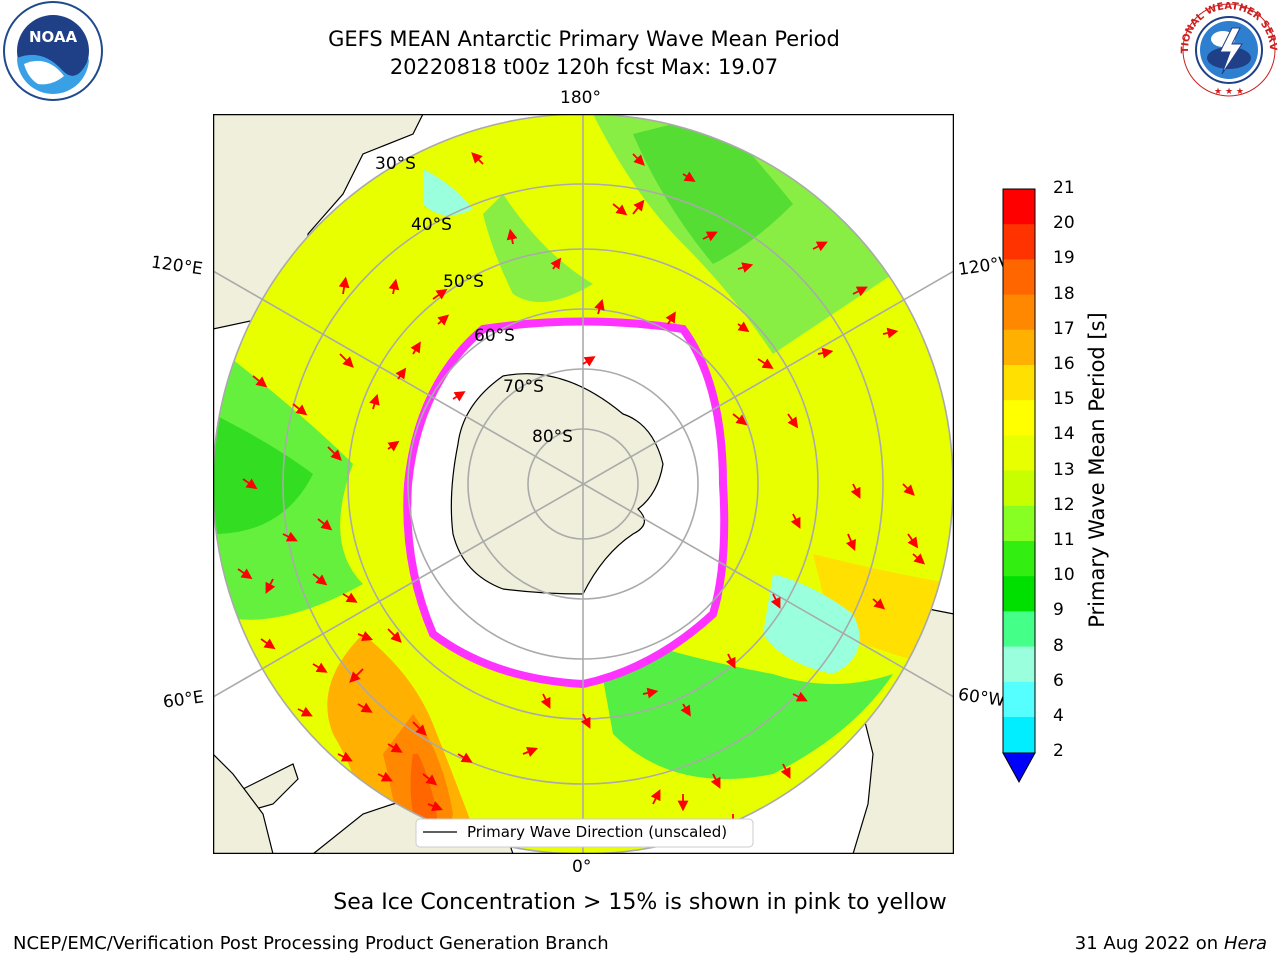  Describe the element at coordinates (1245, 943) in the screenshot. I see `footer-host: Hera` at that location.